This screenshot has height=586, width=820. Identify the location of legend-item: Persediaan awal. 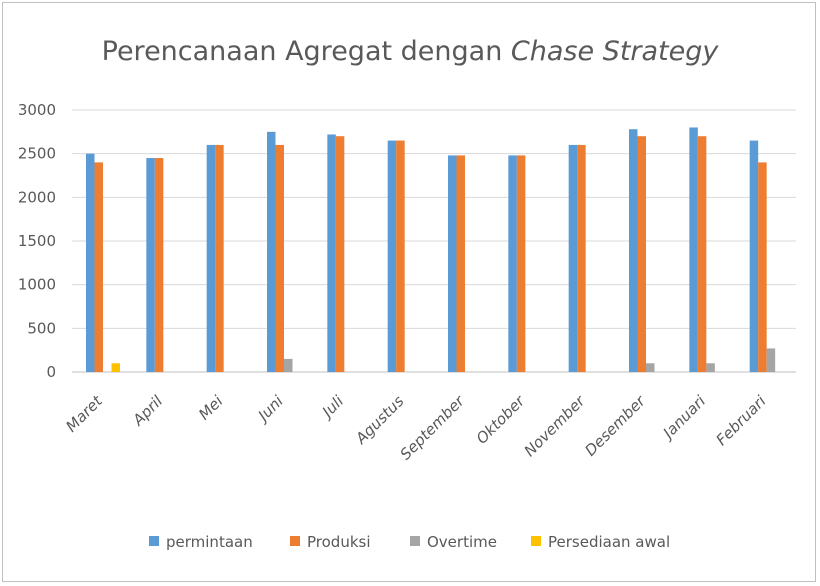
(600, 542).